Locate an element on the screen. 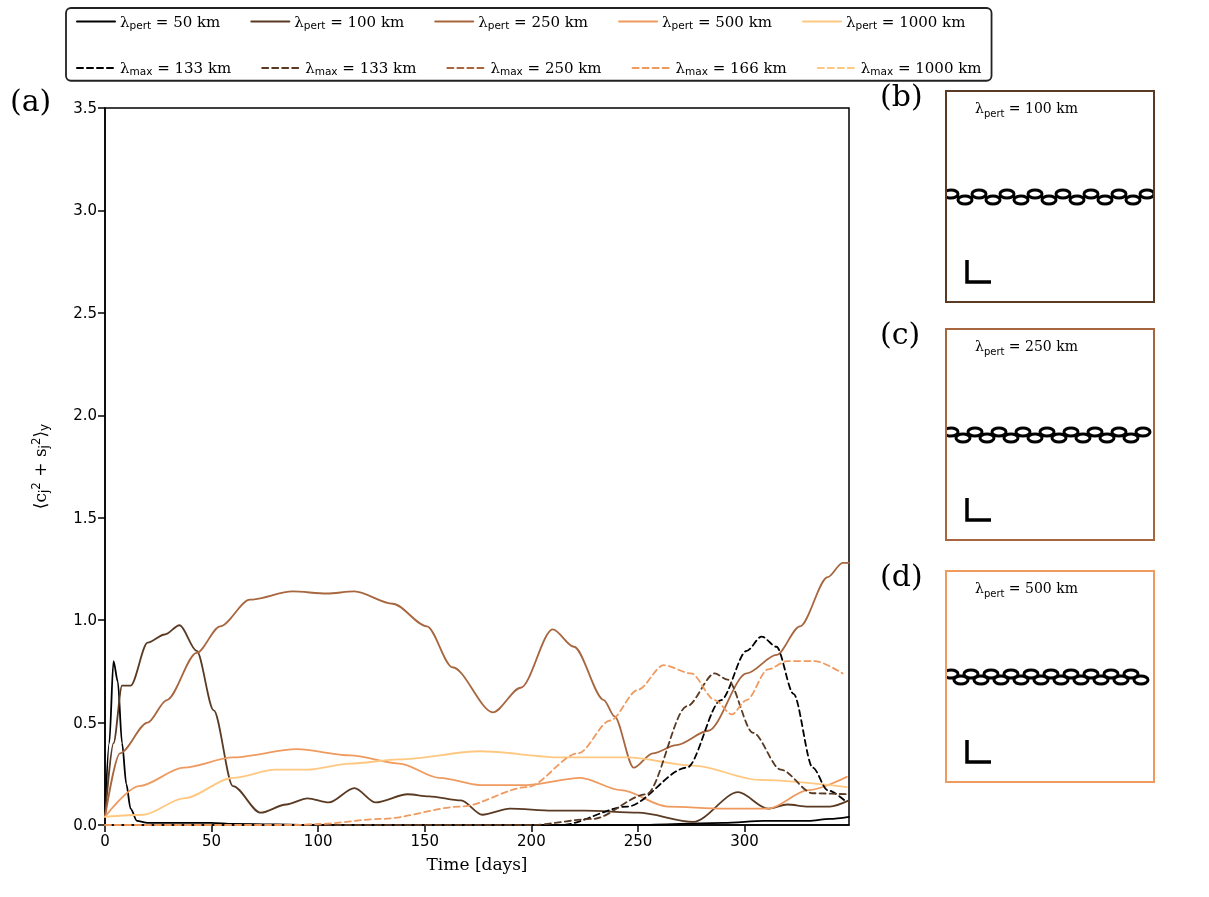 This screenshot has width=1209, height=897. text: λ$_{pert}$ = 500 km is located at coordinates (1026, 589).